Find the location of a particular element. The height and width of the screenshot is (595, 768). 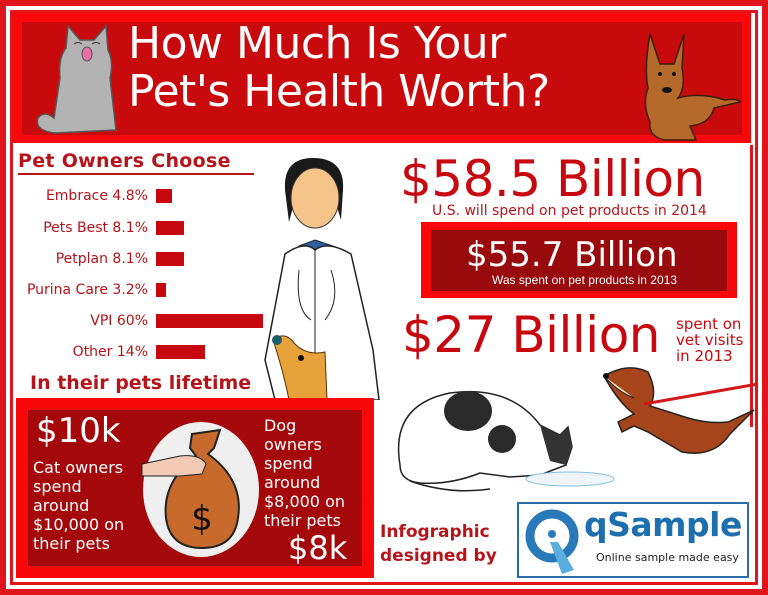

bar-row-other: Other 14% is located at coordinates (150, 352).